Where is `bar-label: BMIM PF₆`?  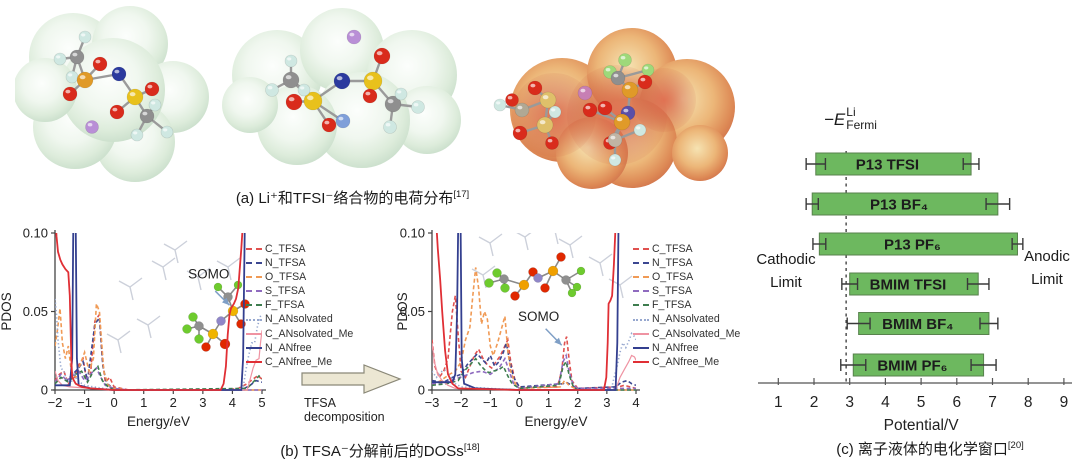
bar-label: BMIM PF₆ is located at coordinates (912, 366).